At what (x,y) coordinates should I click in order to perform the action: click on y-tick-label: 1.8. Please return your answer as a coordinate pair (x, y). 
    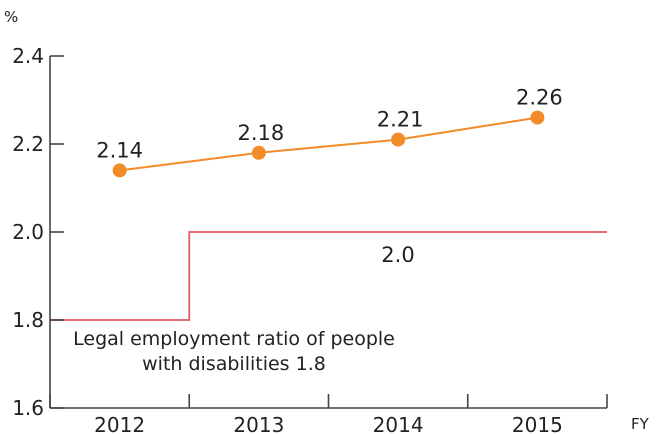
    Looking at the image, I should click on (28, 320).